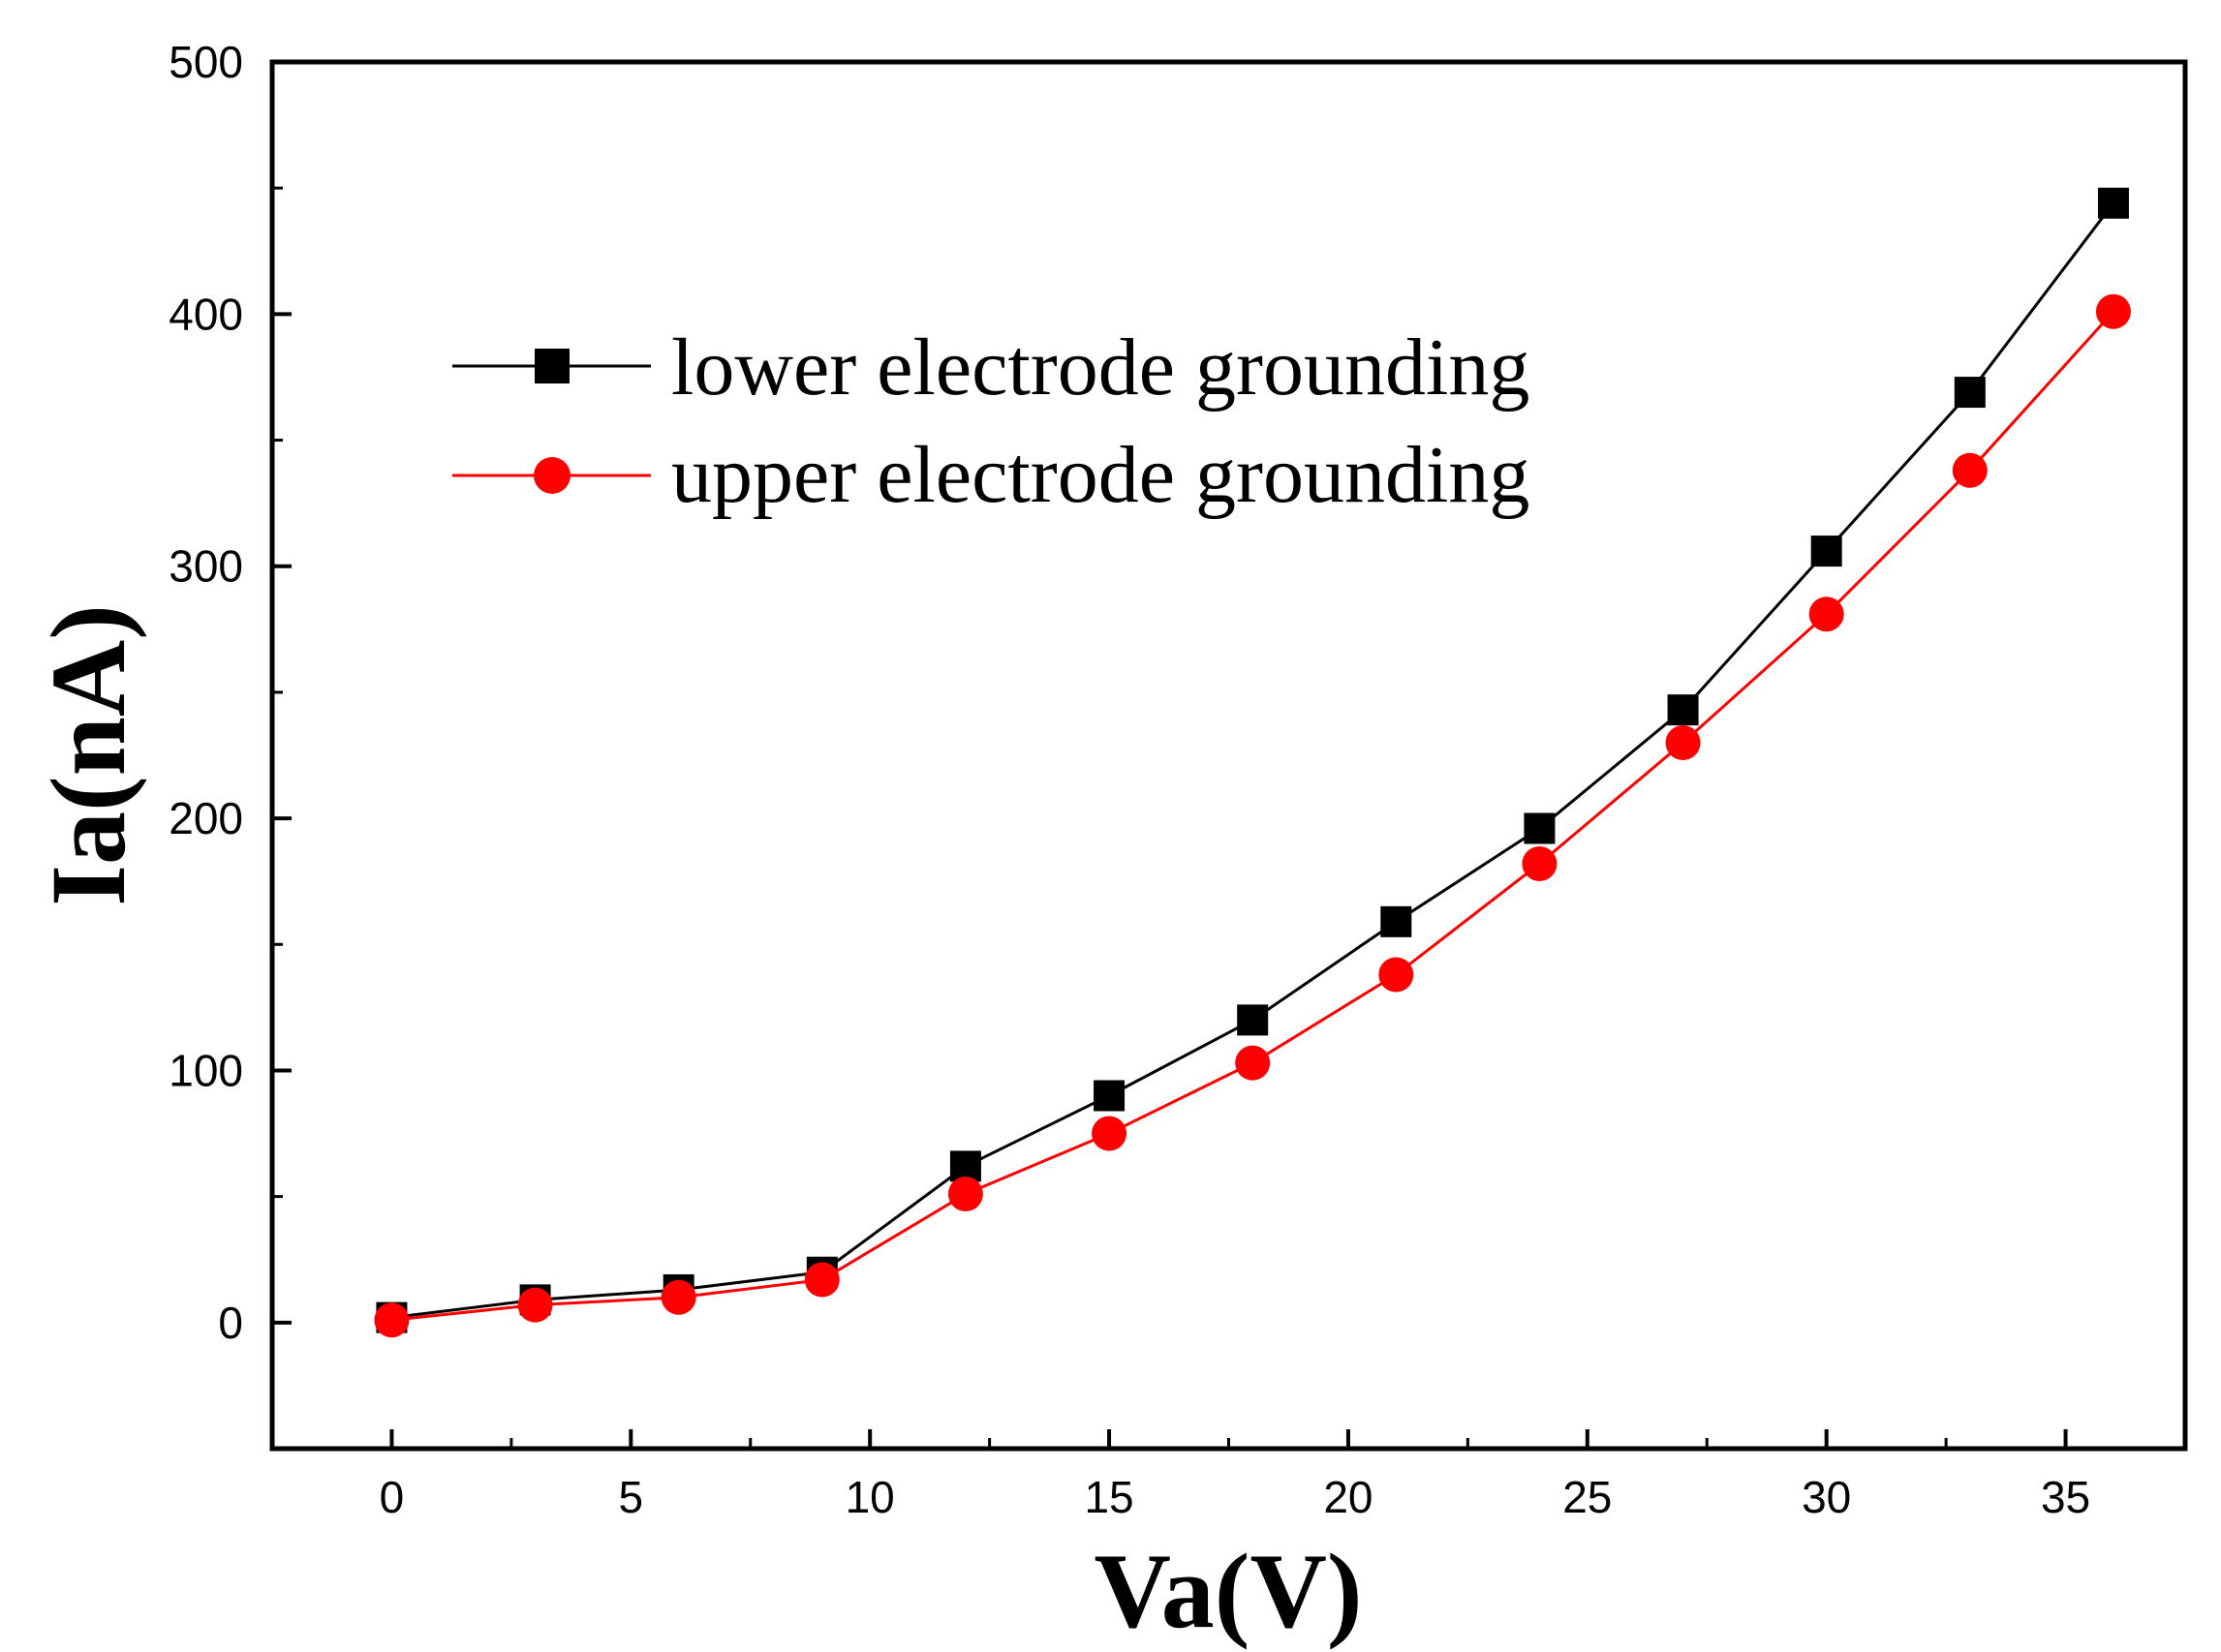 Image resolution: width=2221 pixels, height=1652 pixels. Describe the element at coordinates (632, 1497) in the screenshot. I see `x-tick-label: 5` at that location.